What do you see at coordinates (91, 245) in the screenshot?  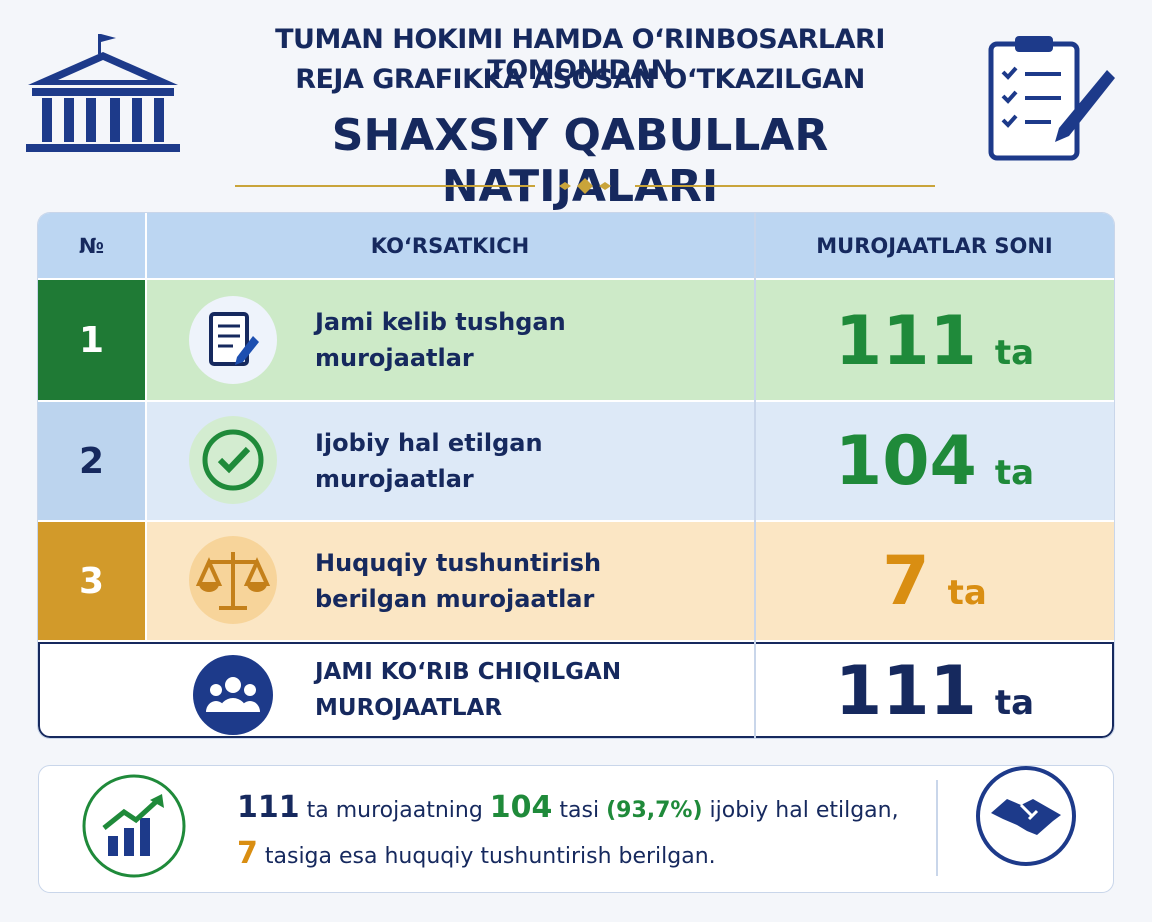 I see `column-header: №` at bounding box center [91, 245].